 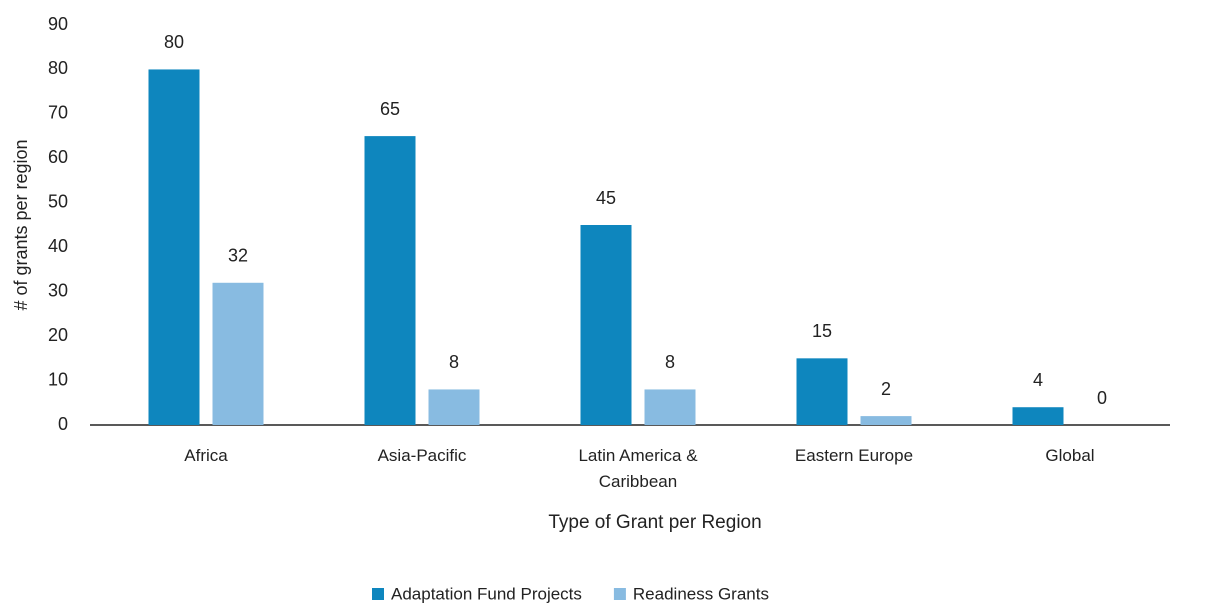 I want to click on y-tick-label: 0, so click(x=63, y=424).